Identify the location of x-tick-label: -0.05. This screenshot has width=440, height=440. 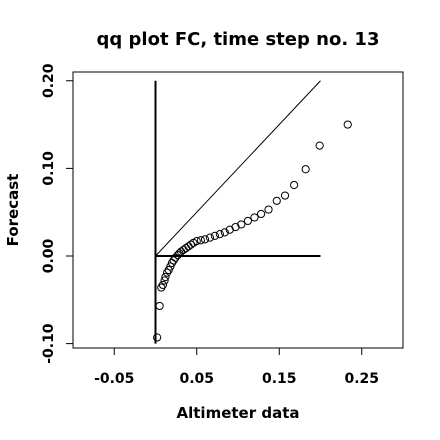
(114, 379).